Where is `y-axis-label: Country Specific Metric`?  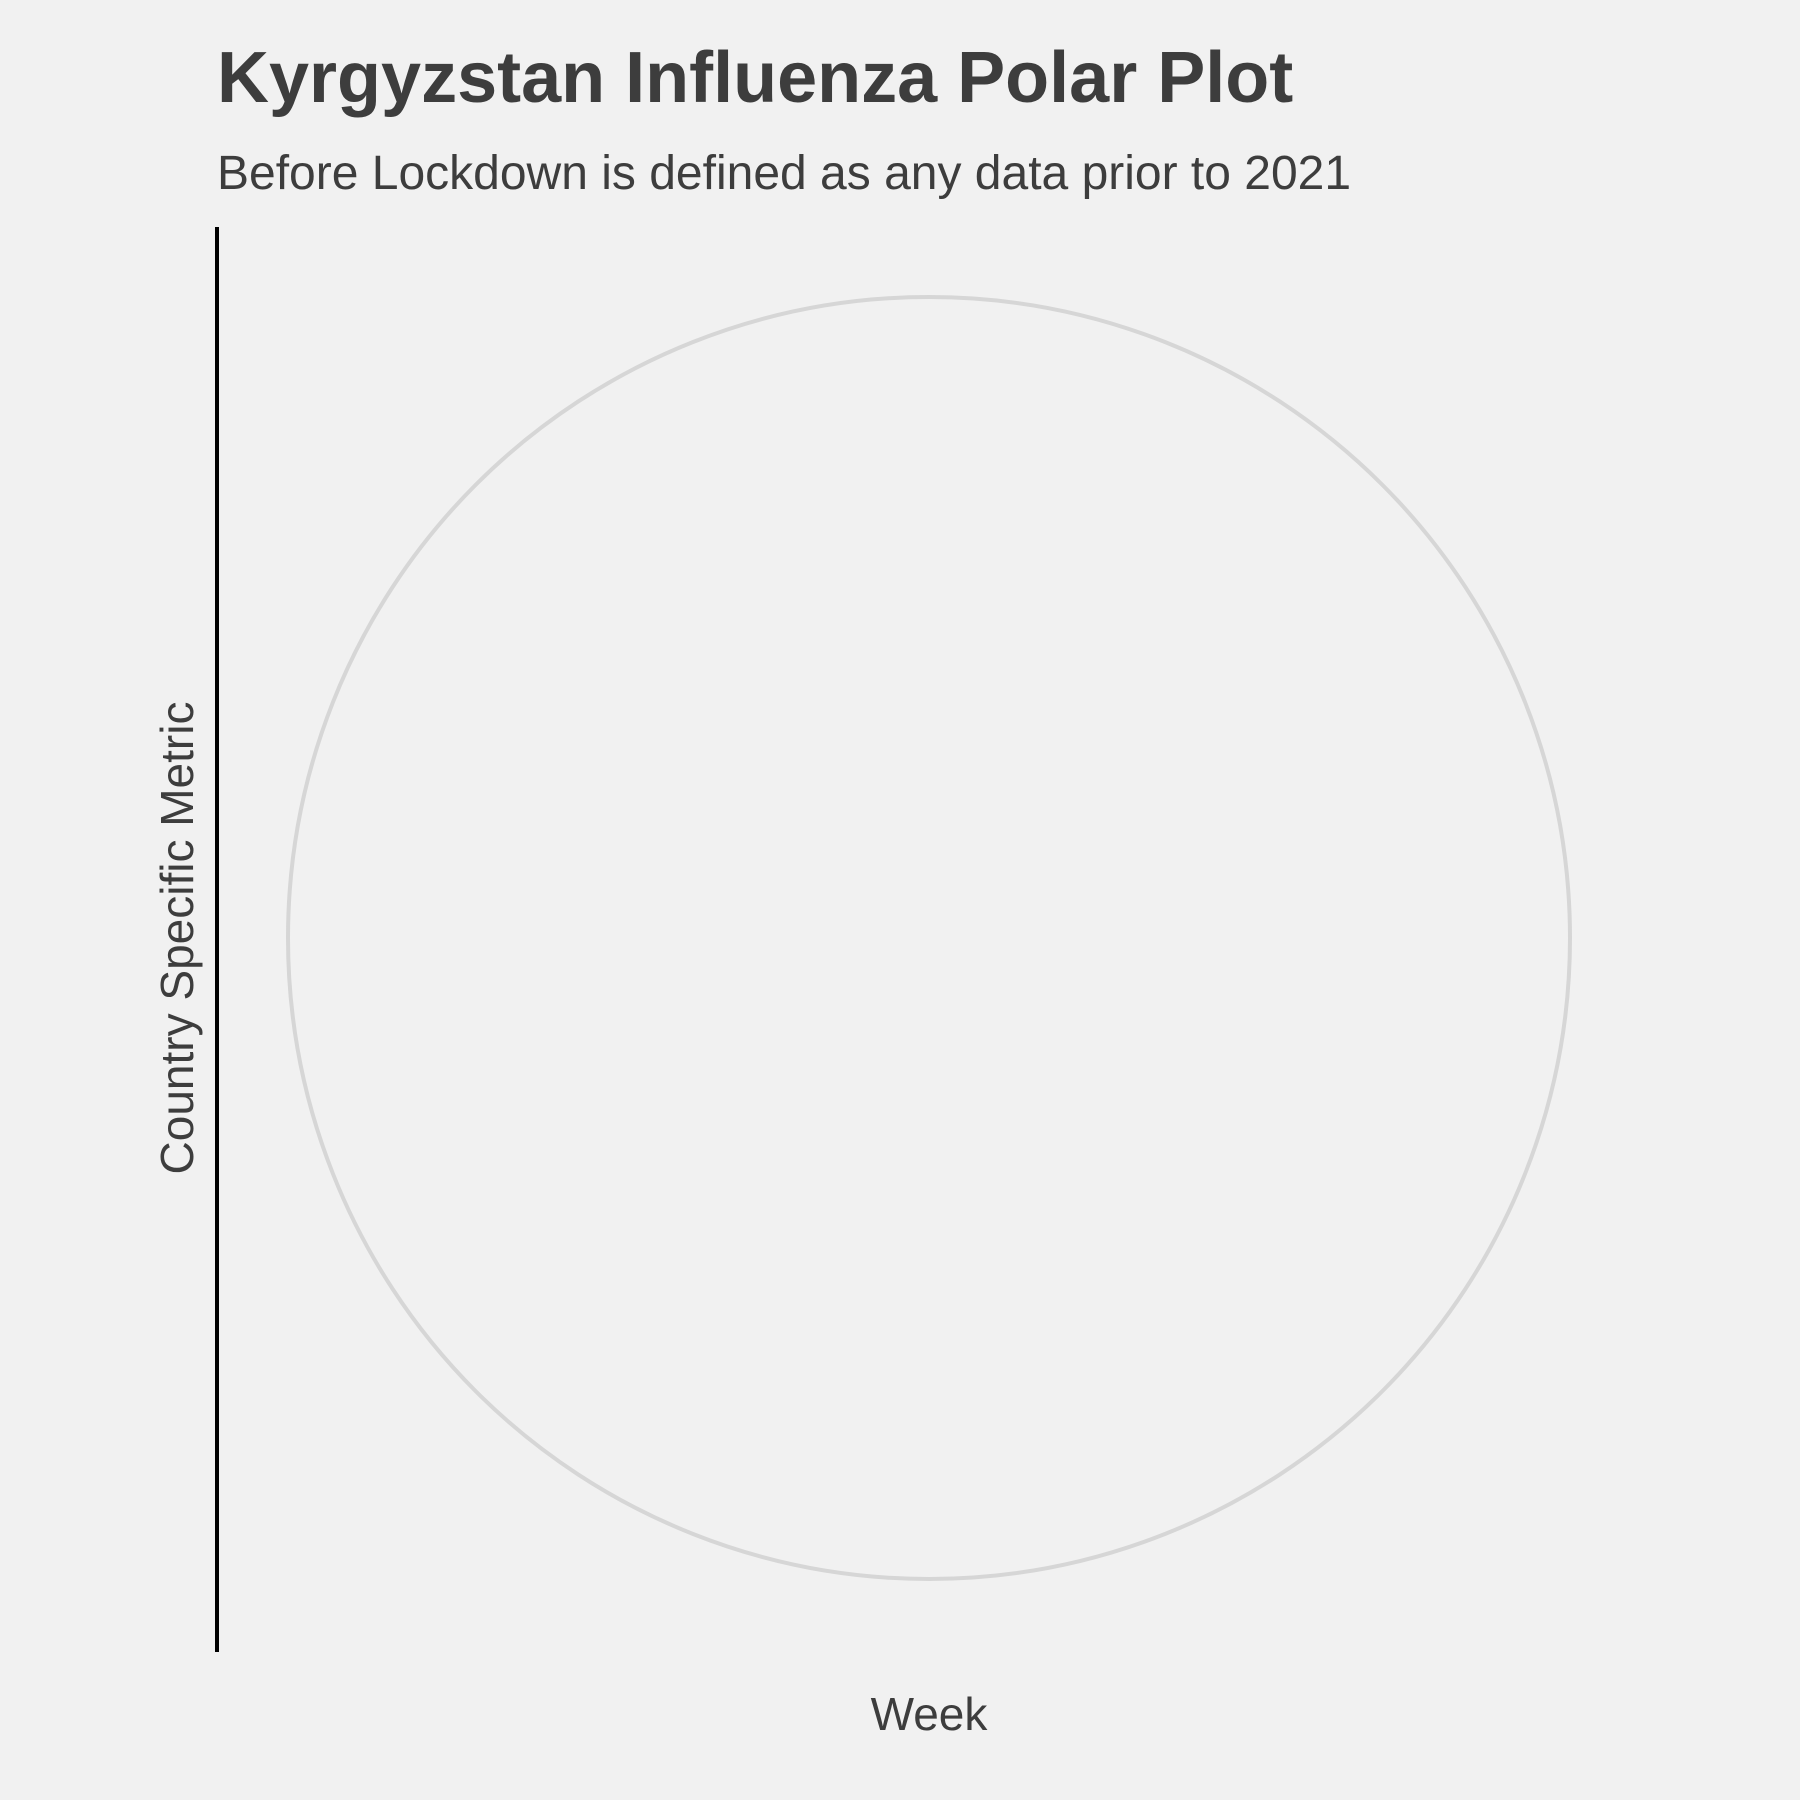 y-axis-label: Country Specific Metric is located at coordinates (177, 938).